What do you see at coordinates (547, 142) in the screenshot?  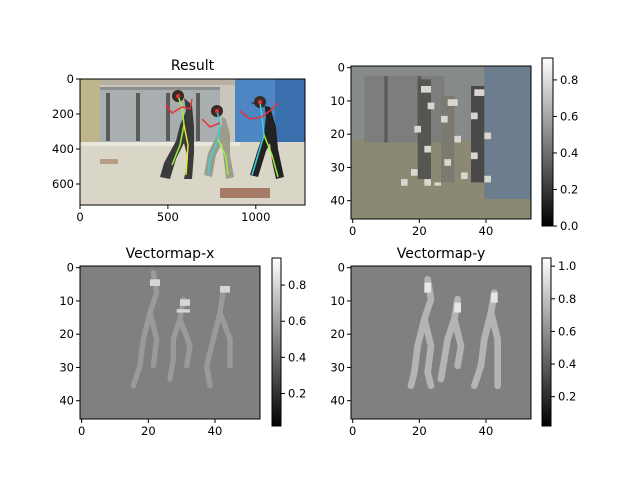 I see `heatmap-colorbar` at bounding box center [547, 142].